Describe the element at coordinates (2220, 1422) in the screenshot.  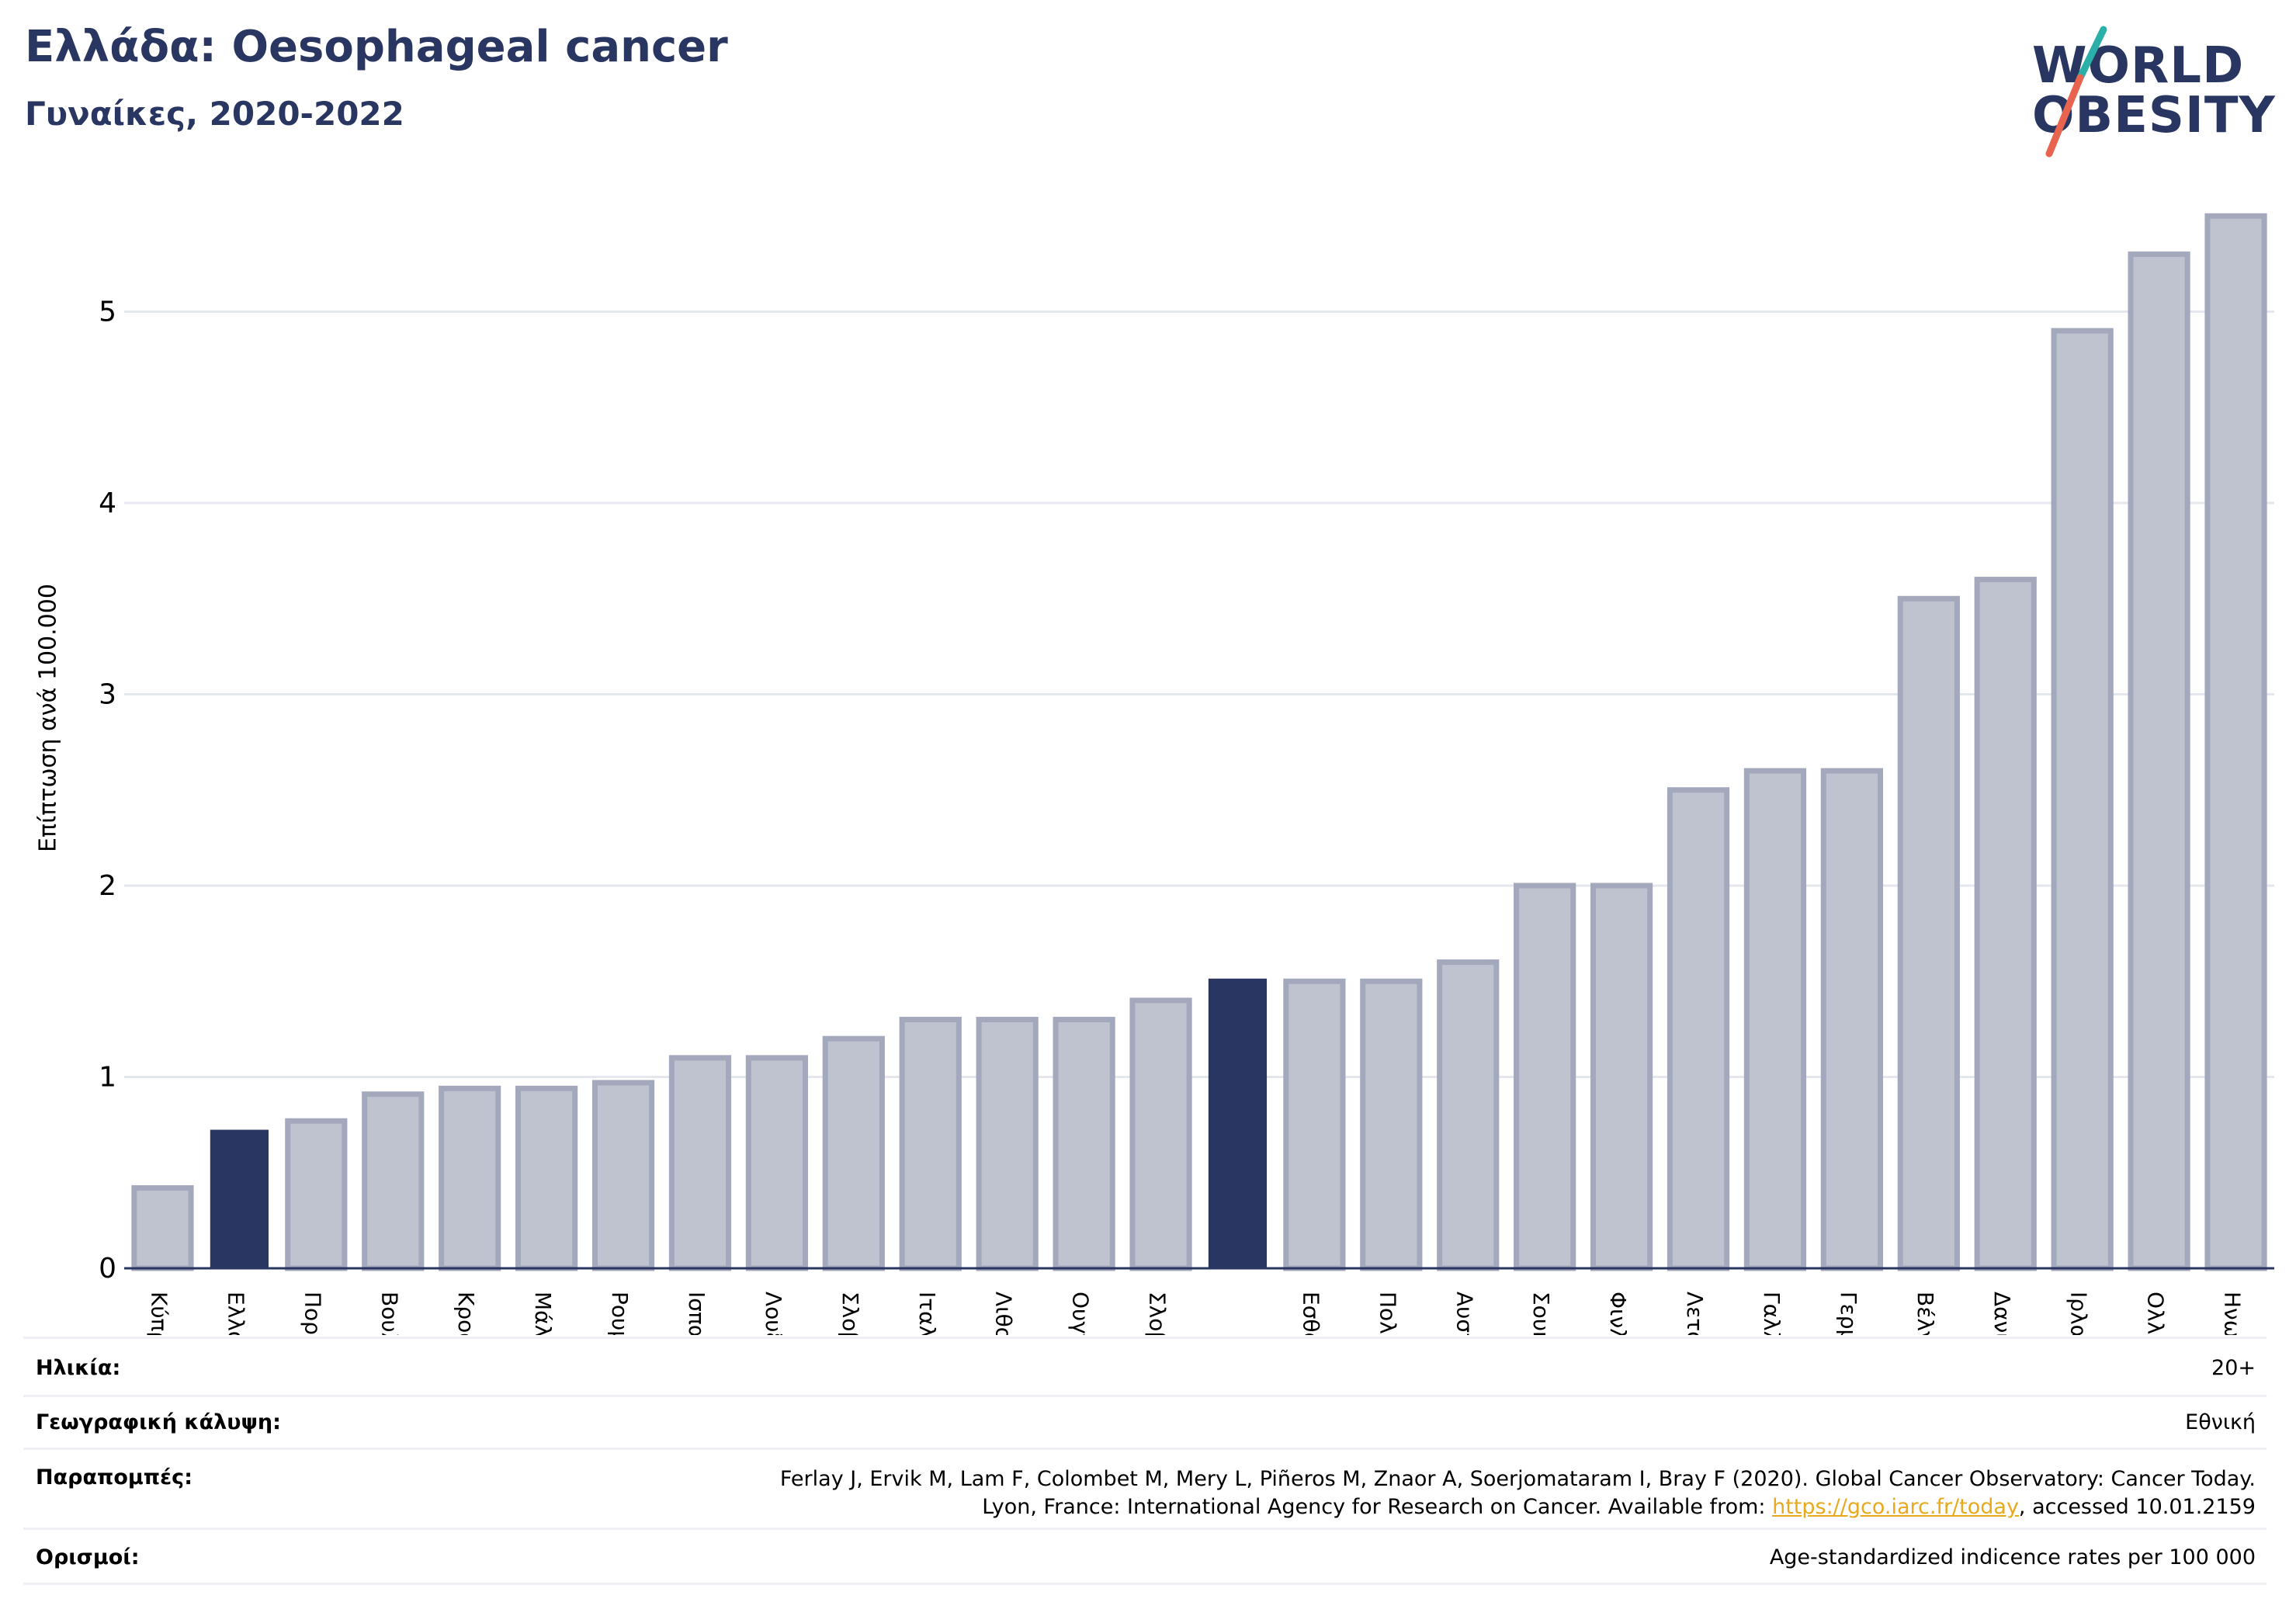
I see `coverage-value: Εθνική` at that location.